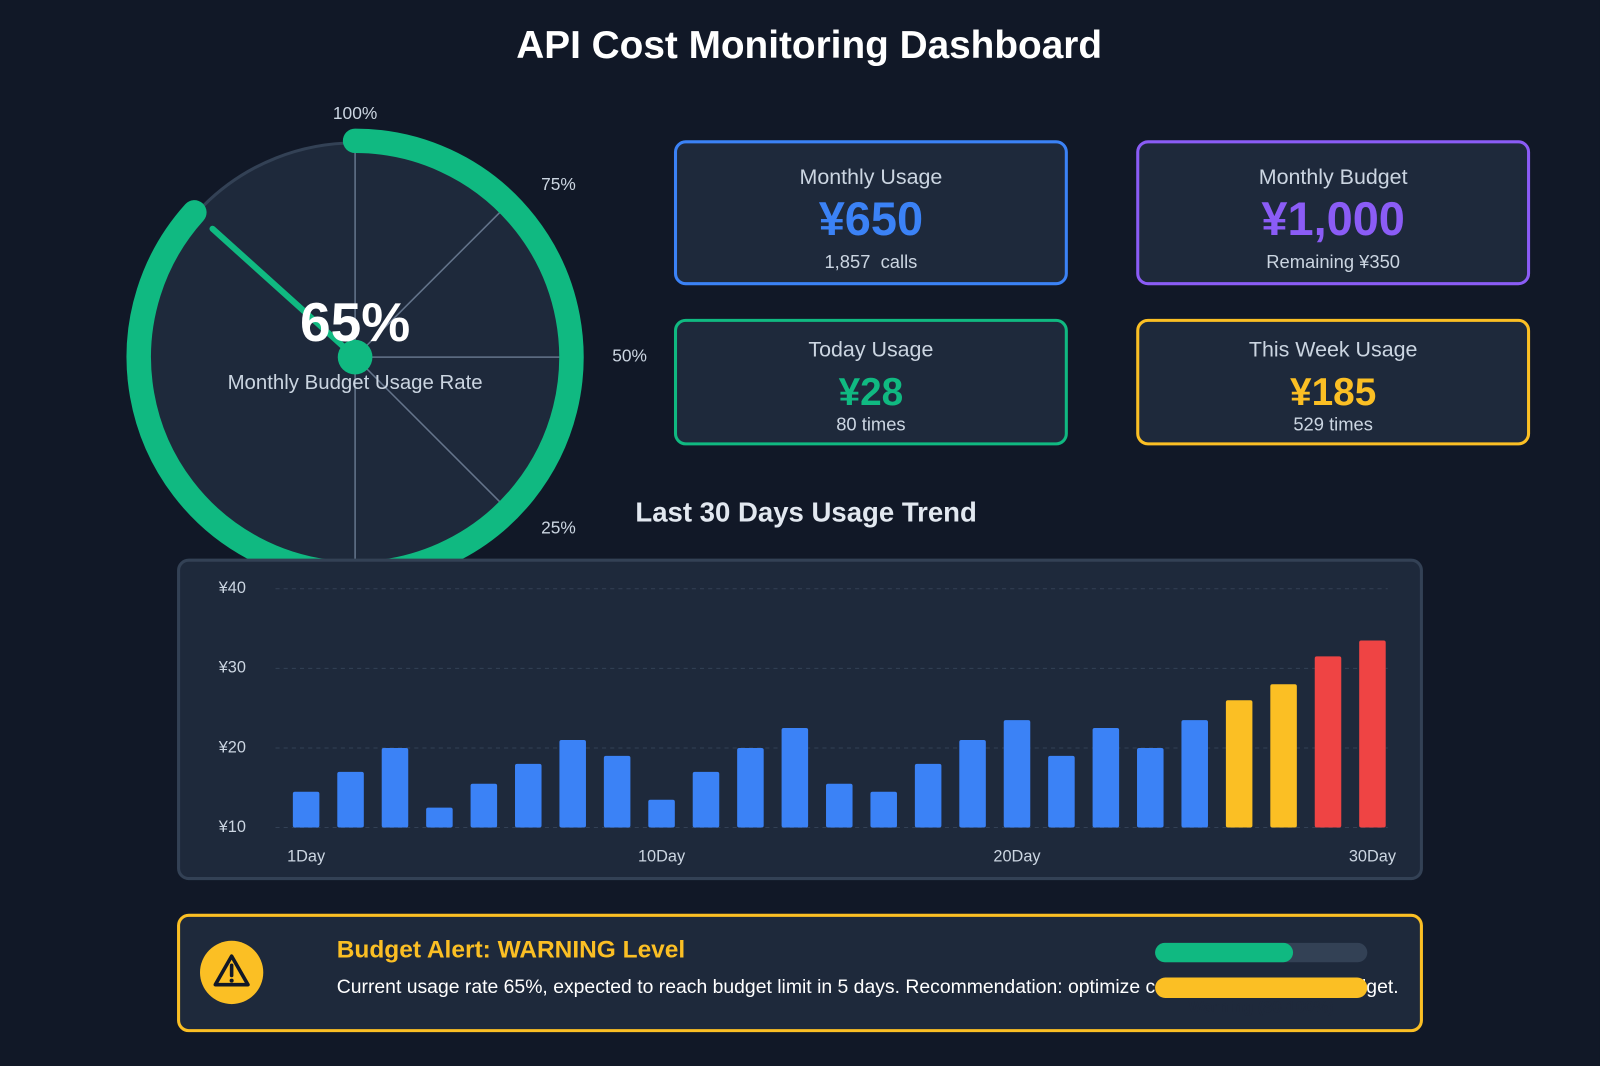  Describe the element at coordinates (1261, 1007) in the screenshot. I see `warning-label: Warning (80-100%)` at that location.